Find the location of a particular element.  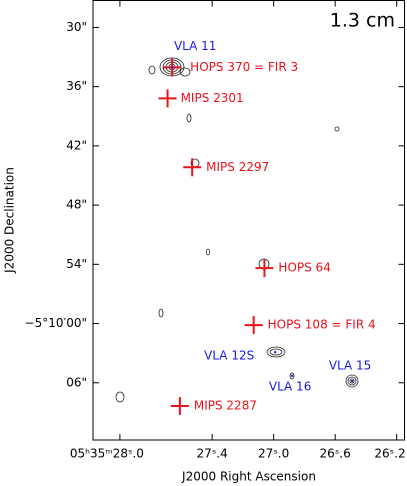

x-tick-label: 26ˢ.6 is located at coordinates (335, 454).